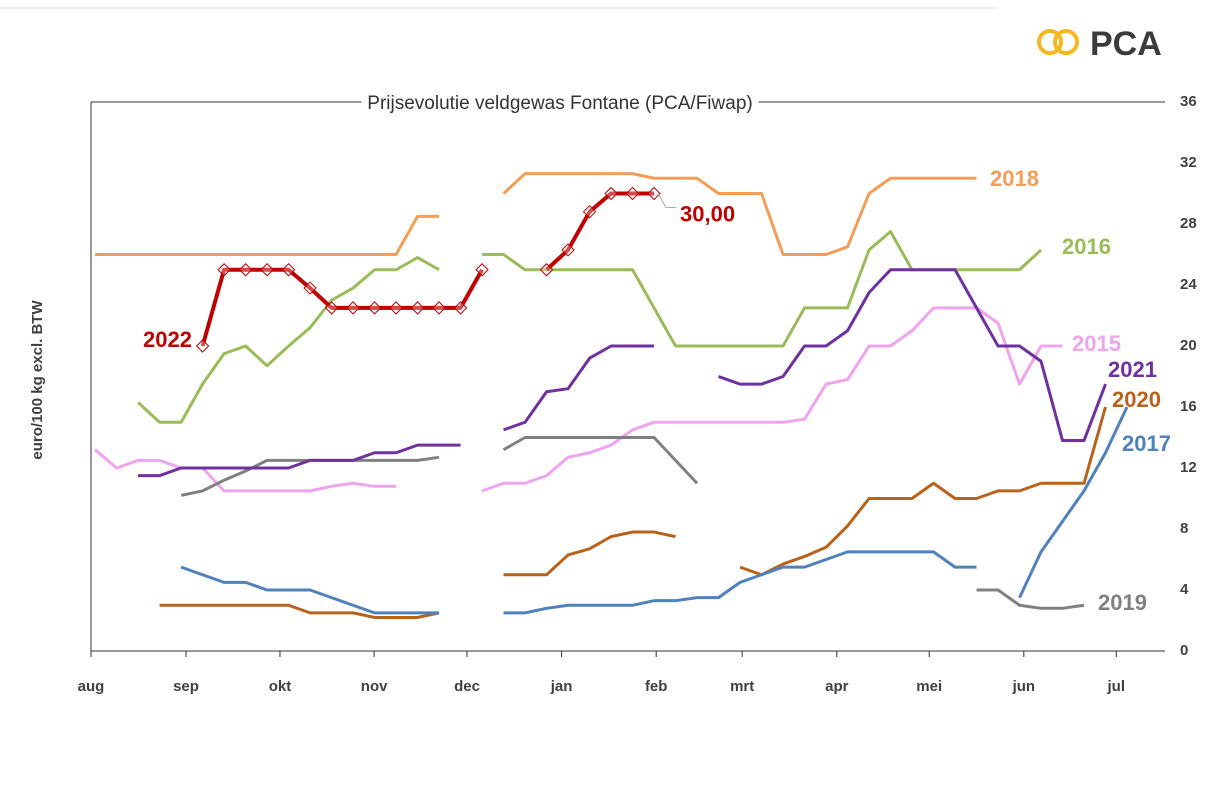 This screenshot has height=791, width=1213. Describe the element at coordinates (1014, 178) in the screenshot. I see `series-label: 2018` at that location.